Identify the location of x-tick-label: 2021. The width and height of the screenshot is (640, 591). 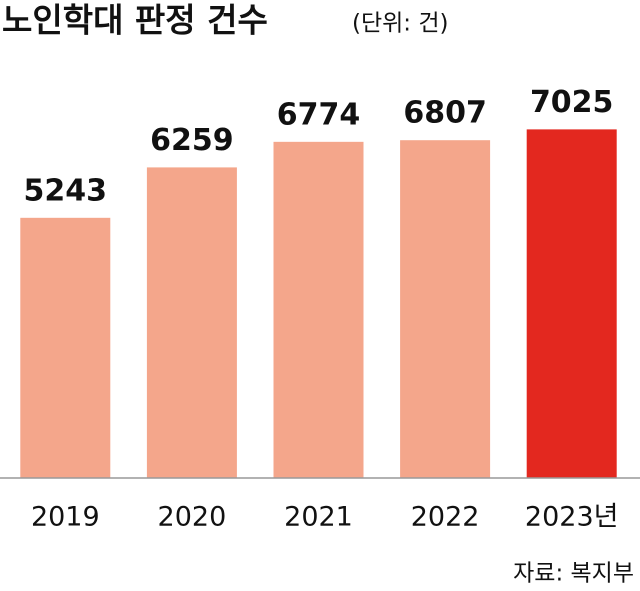
(318, 517).